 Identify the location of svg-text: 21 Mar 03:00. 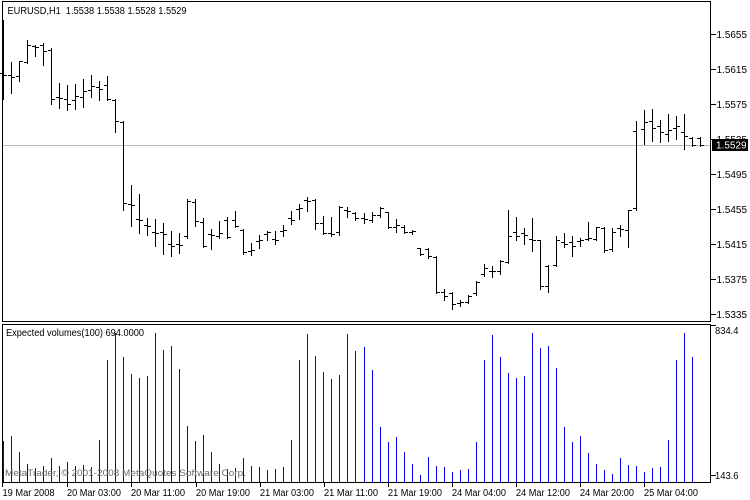
(287, 493).